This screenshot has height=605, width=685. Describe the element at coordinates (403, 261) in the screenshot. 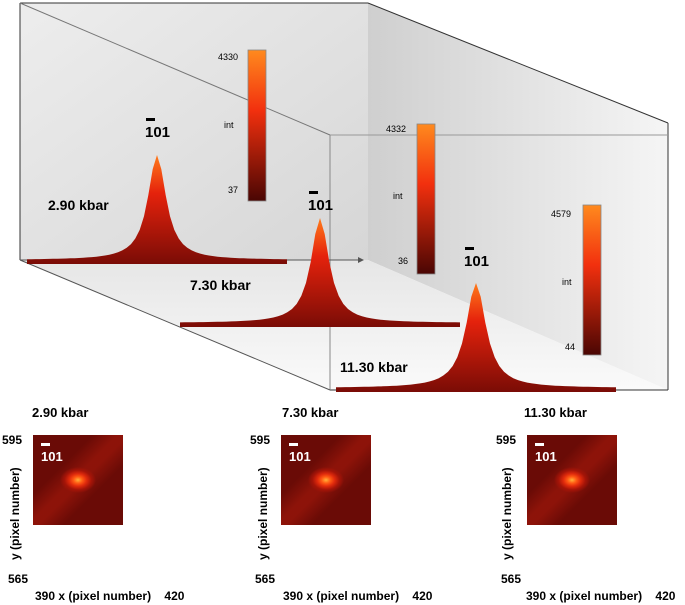

I see `colorbar-min: 36` at that location.